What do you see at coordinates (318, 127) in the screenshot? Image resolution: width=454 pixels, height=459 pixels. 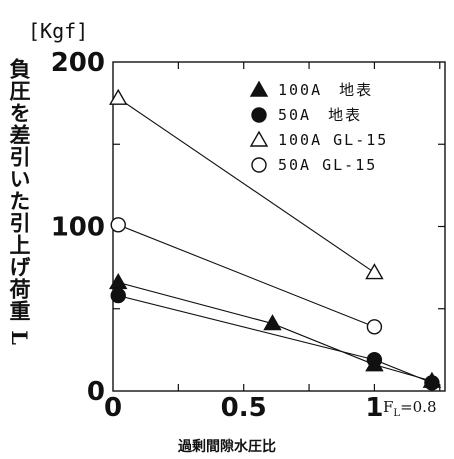 I see `legend: 100A 地表 50A 地表 100A GL-15 50A GL-15` at bounding box center [318, 127].